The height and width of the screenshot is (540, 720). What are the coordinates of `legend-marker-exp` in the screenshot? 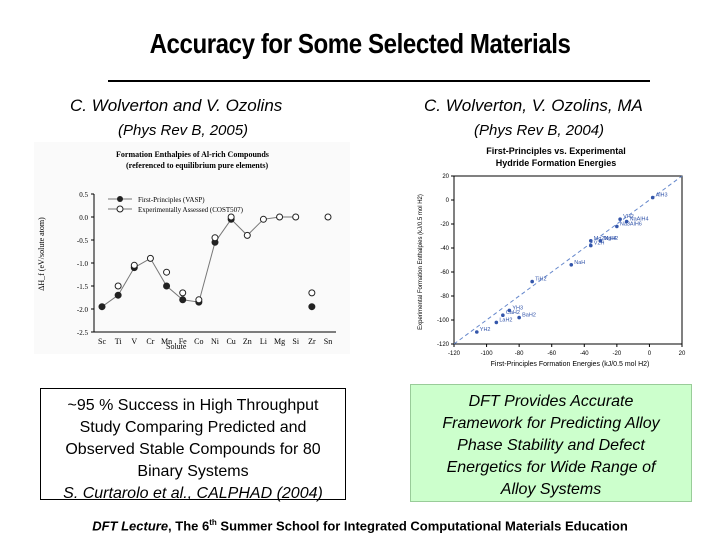 It's located at (120, 209).